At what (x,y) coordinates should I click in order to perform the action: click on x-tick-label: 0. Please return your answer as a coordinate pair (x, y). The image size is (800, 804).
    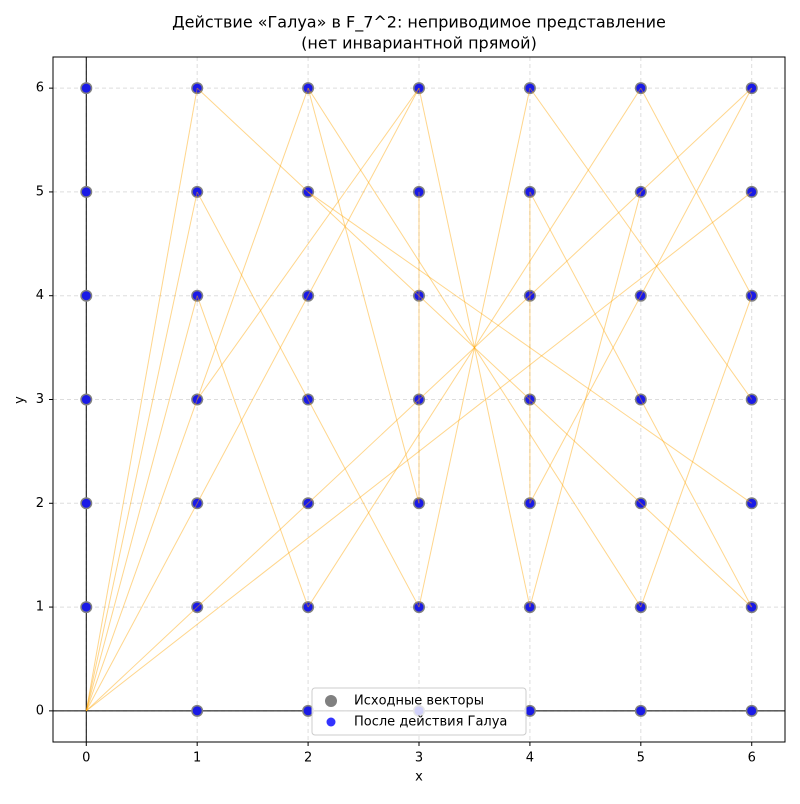
    Looking at the image, I should click on (86, 758).